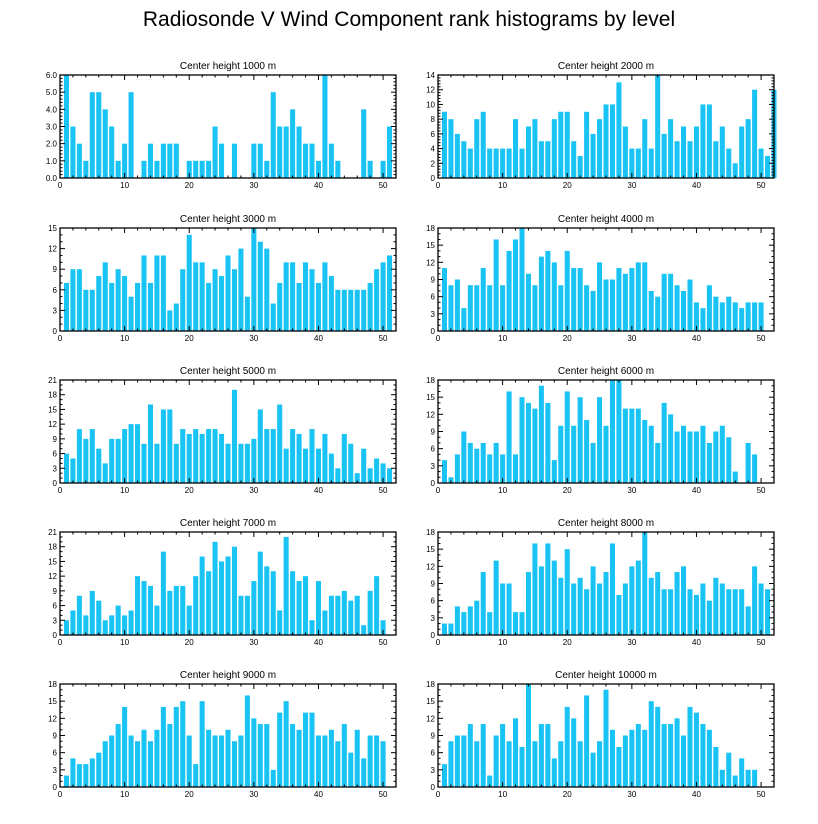  I want to click on y-tick-label: 4, so click(433, 149).